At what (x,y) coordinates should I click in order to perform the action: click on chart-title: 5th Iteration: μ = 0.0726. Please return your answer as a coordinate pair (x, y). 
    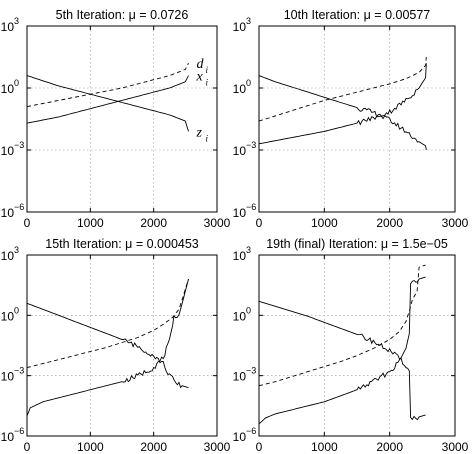
    Looking at the image, I should click on (122, 15).